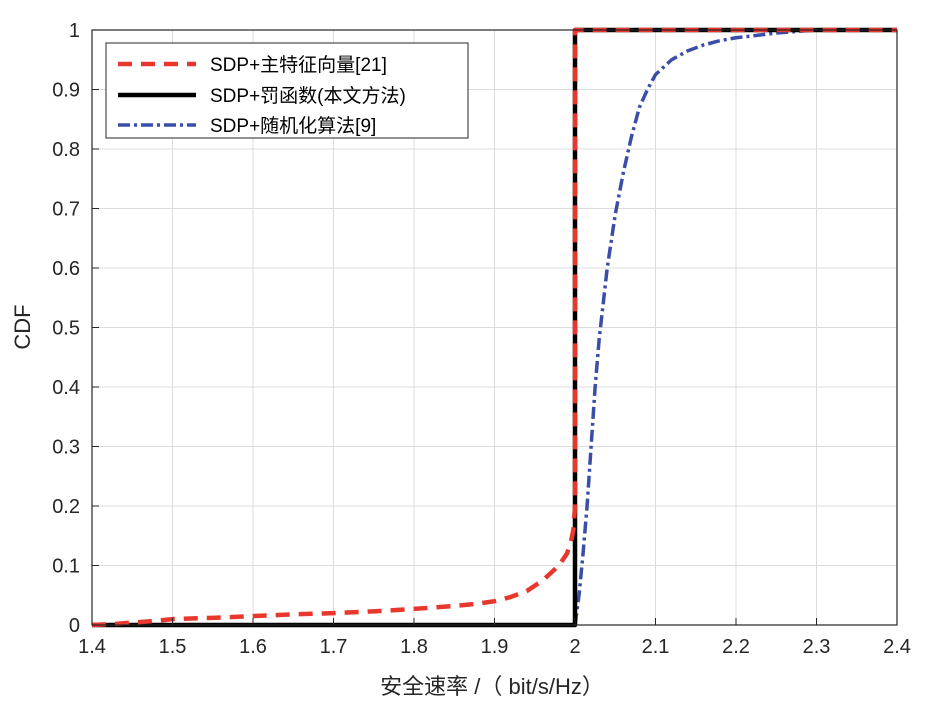  I want to click on x-tick-label: 2.1, so click(656, 647).